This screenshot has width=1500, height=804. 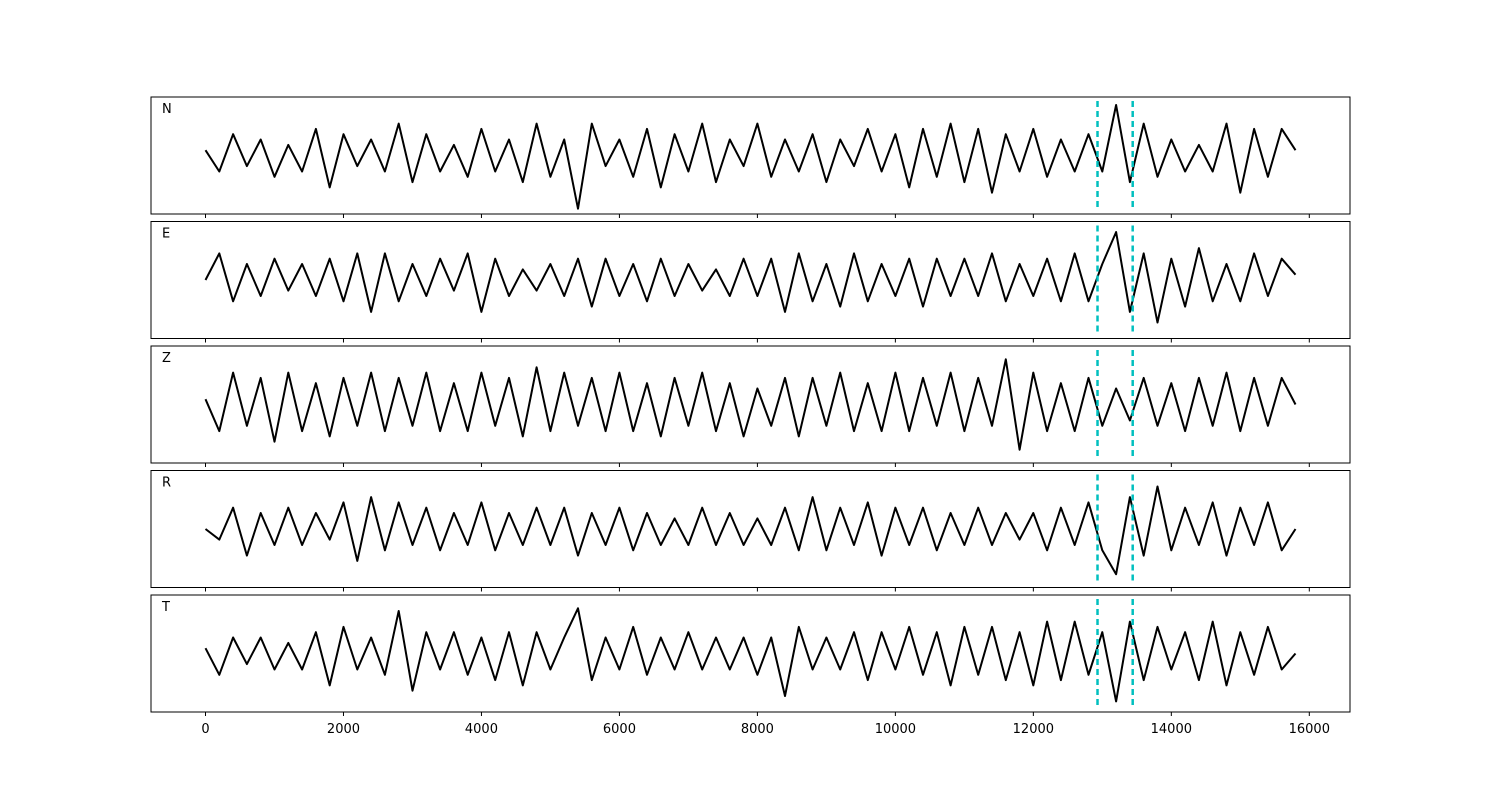 I want to click on x-tick-label: 8000, so click(x=757, y=729).